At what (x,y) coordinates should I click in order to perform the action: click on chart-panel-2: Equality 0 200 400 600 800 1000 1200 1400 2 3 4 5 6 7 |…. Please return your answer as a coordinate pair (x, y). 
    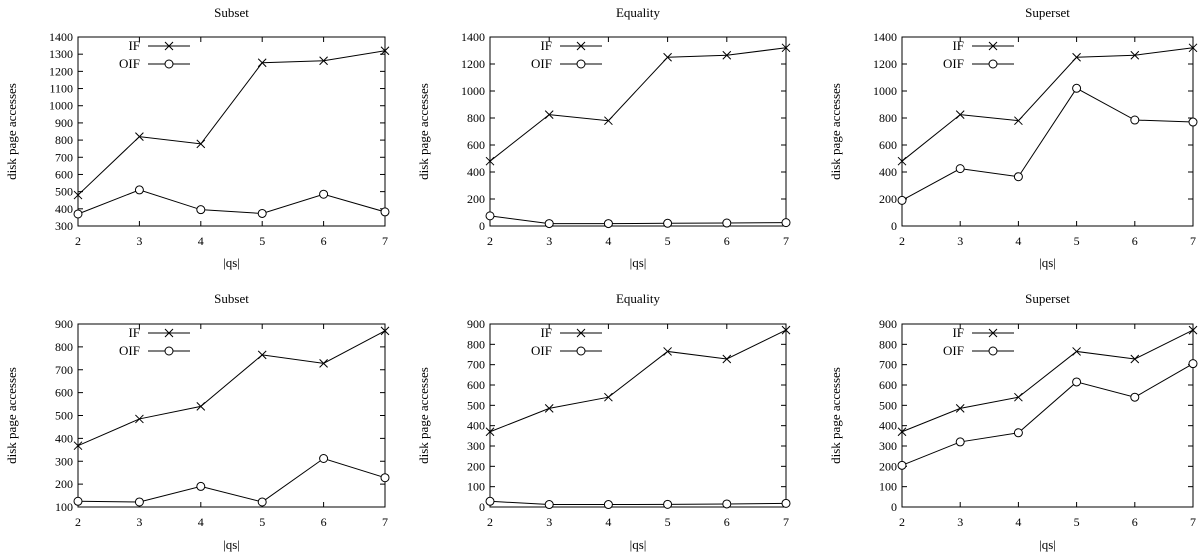
    Looking at the image, I should click on (603, 137).